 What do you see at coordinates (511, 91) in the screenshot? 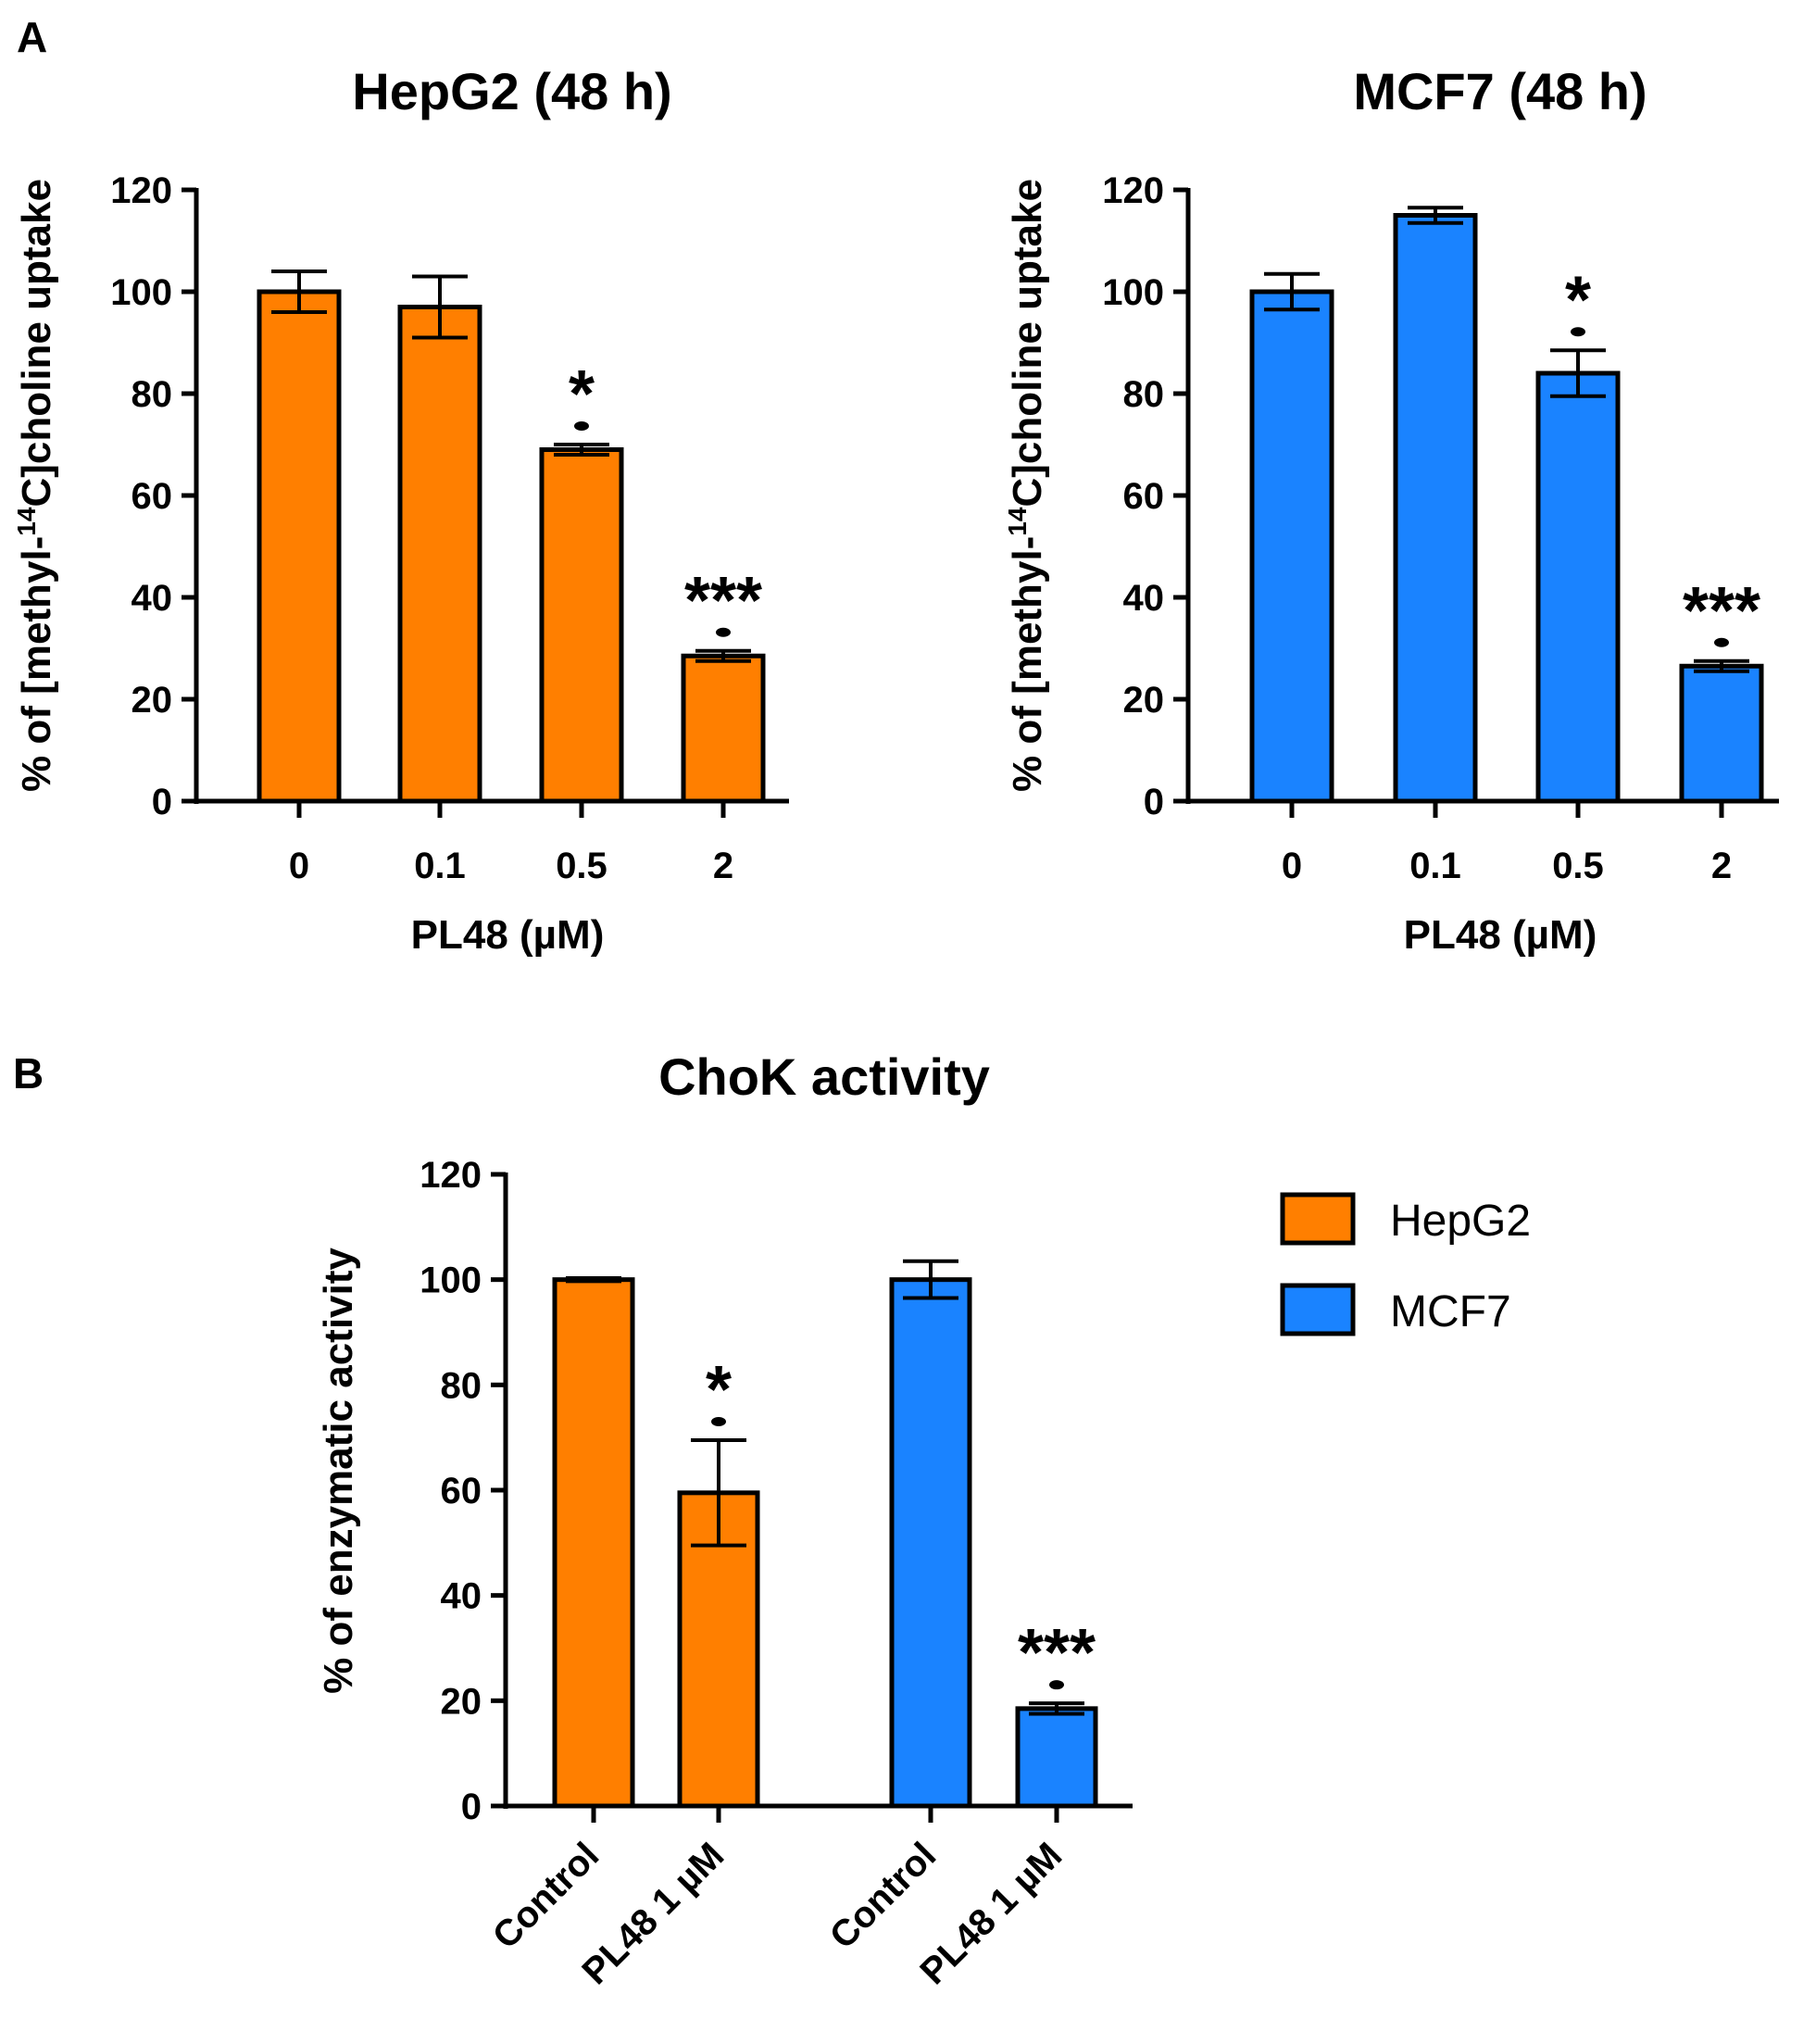
I see `chart-title: HepG2 (48 h)` at bounding box center [511, 91].